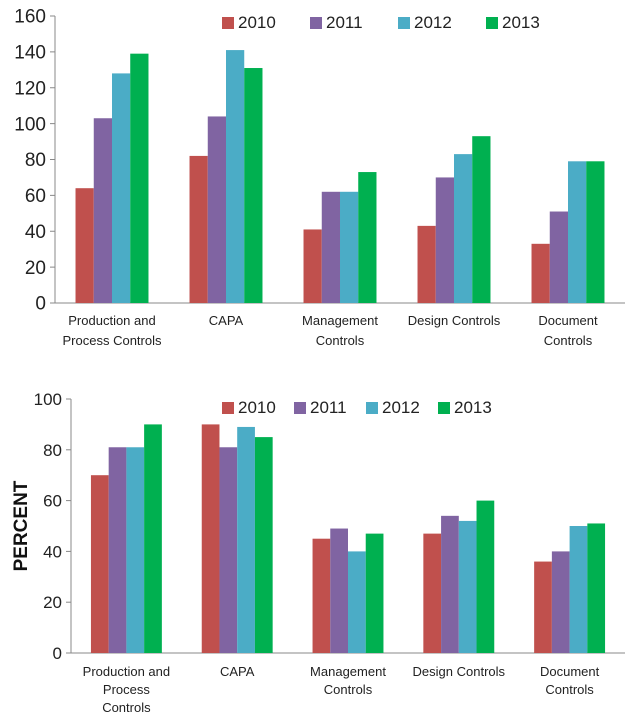 Image resolution: width=632 pixels, height=726 pixels. What do you see at coordinates (30, 53) in the screenshot?
I see `y-tick-label: 140` at bounding box center [30, 53].